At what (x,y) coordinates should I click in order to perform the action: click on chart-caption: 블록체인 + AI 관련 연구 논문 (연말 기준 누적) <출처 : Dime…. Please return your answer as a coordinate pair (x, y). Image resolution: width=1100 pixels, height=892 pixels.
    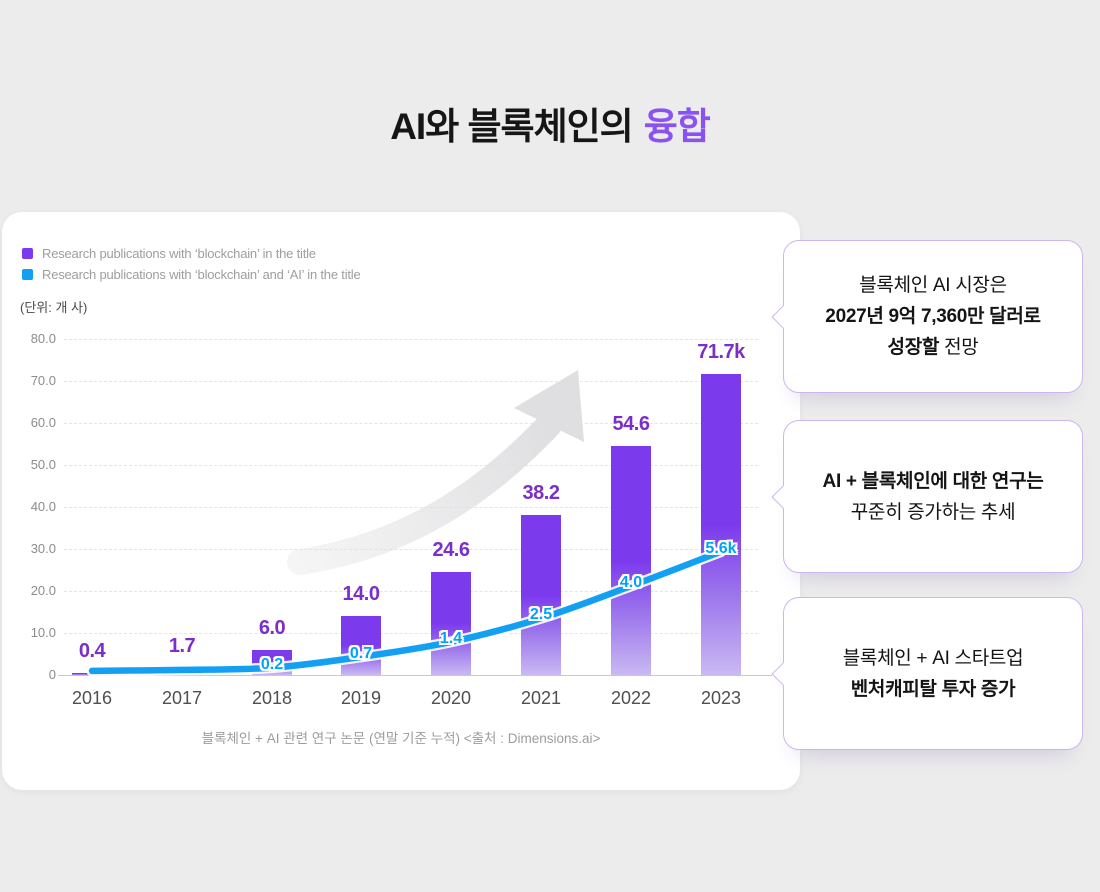
    Looking at the image, I should click on (401, 738).